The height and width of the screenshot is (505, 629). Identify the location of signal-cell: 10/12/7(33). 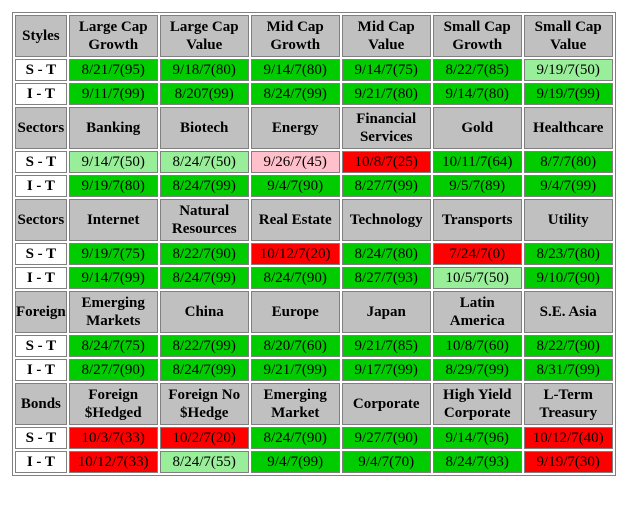
(113, 462).